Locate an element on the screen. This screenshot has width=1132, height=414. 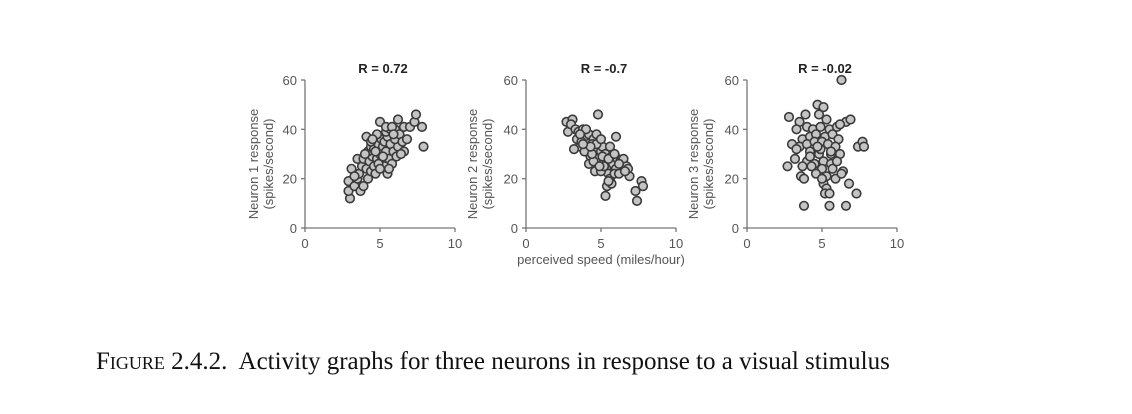
panel-title: R = -0.02 is located at coordinates (825, 68).